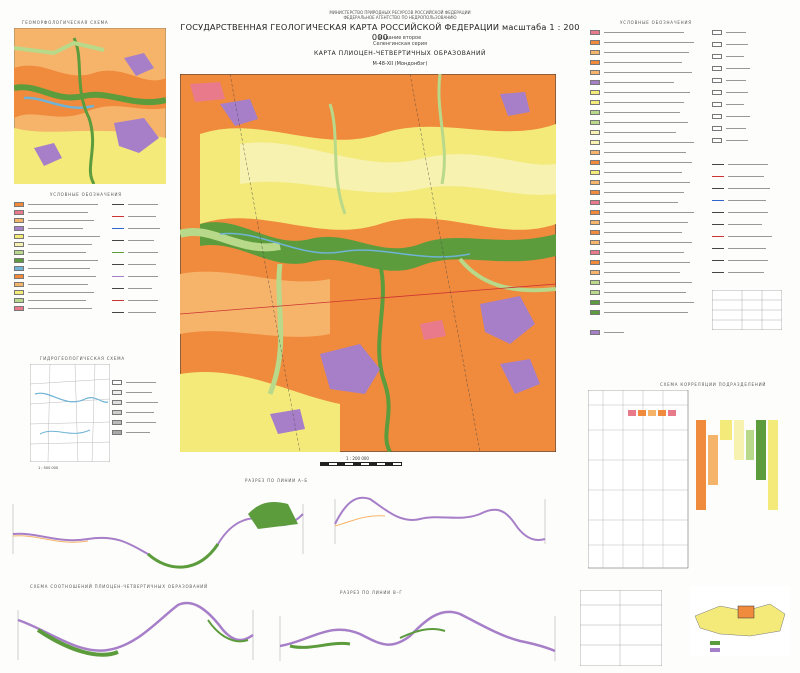 The height and width of the screenshot is (673, 800). What do you see at coordinates (400, 38) in the screenshot?
I see `edition-text: Издание второе` at bounding box center [400, 38].